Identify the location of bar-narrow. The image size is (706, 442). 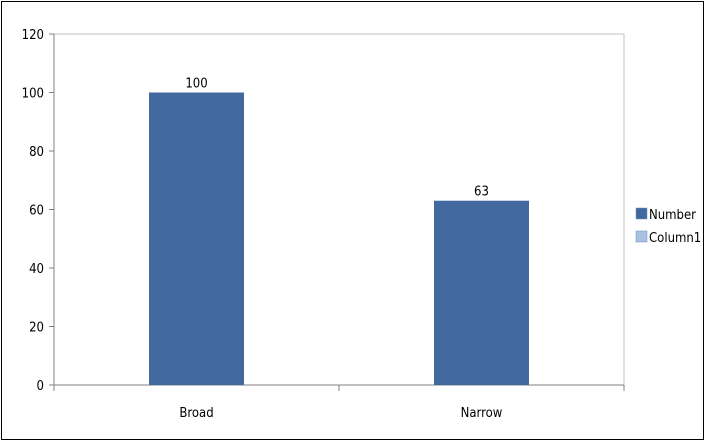
(481, 292).